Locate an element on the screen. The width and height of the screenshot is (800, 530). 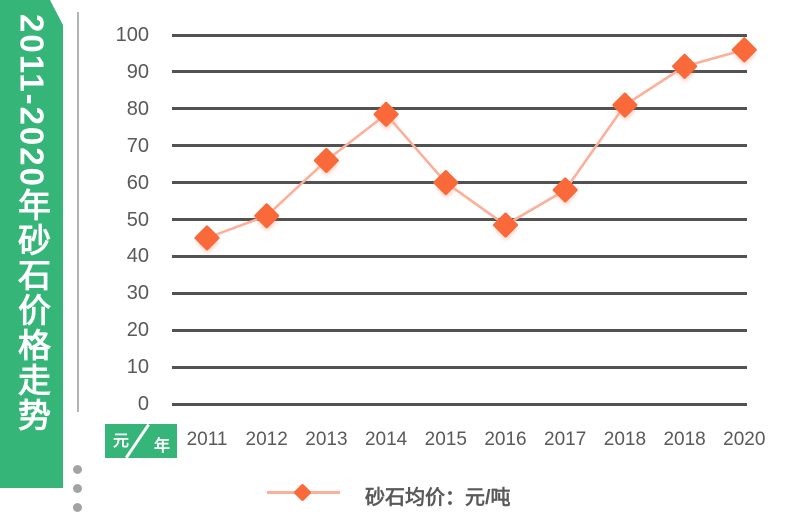
legend: 砂石均价：元/吨 is located at coordinates (400, 495).